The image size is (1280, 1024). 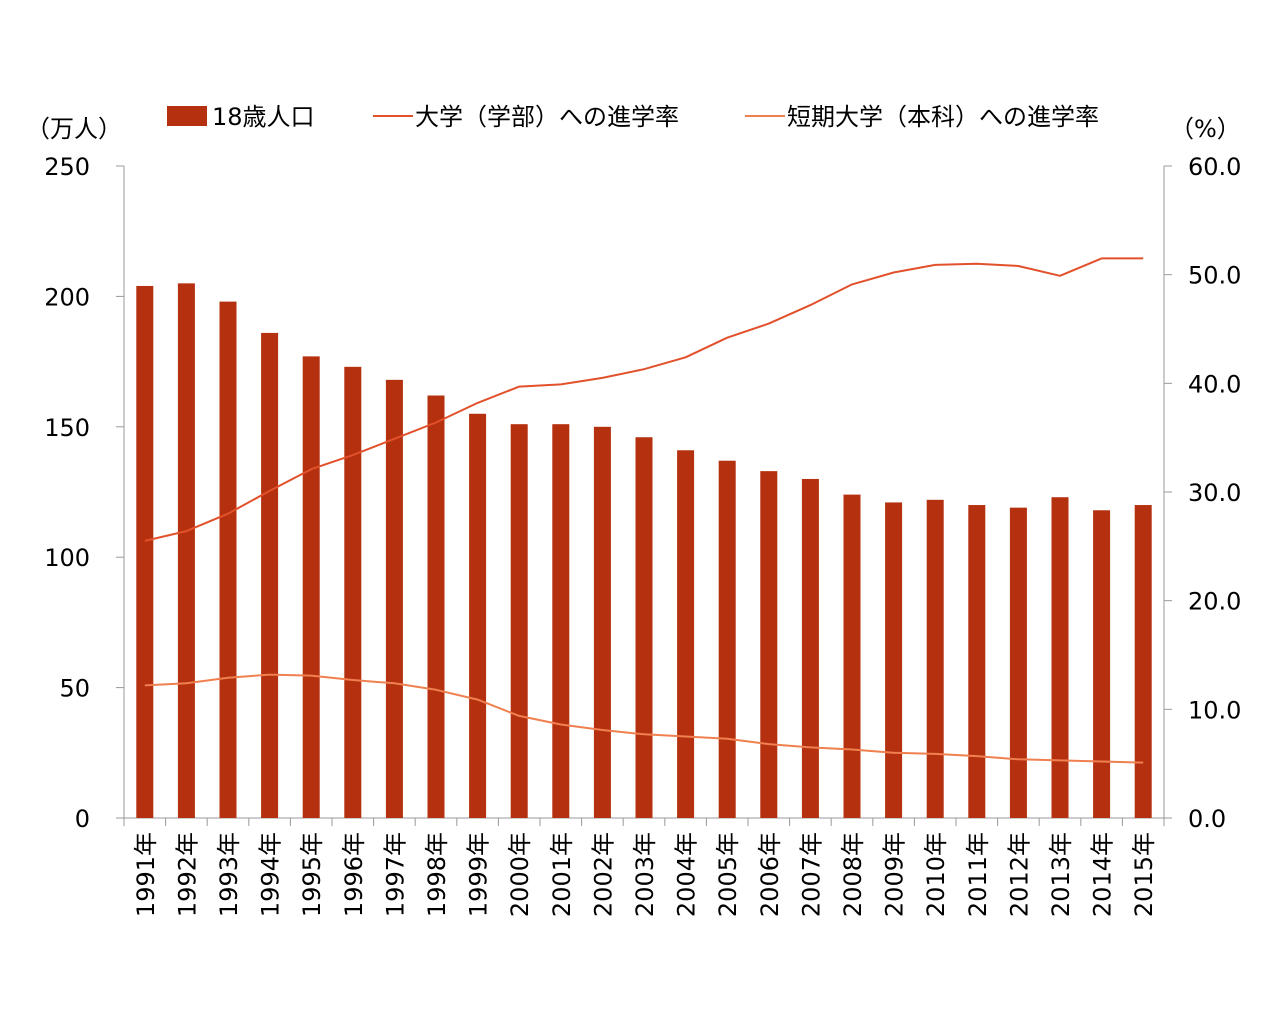 What do you see at coordinates (479, 874) in the screenshot?
I see `x-category-label: 1999年` at bounding box center [479, 874].